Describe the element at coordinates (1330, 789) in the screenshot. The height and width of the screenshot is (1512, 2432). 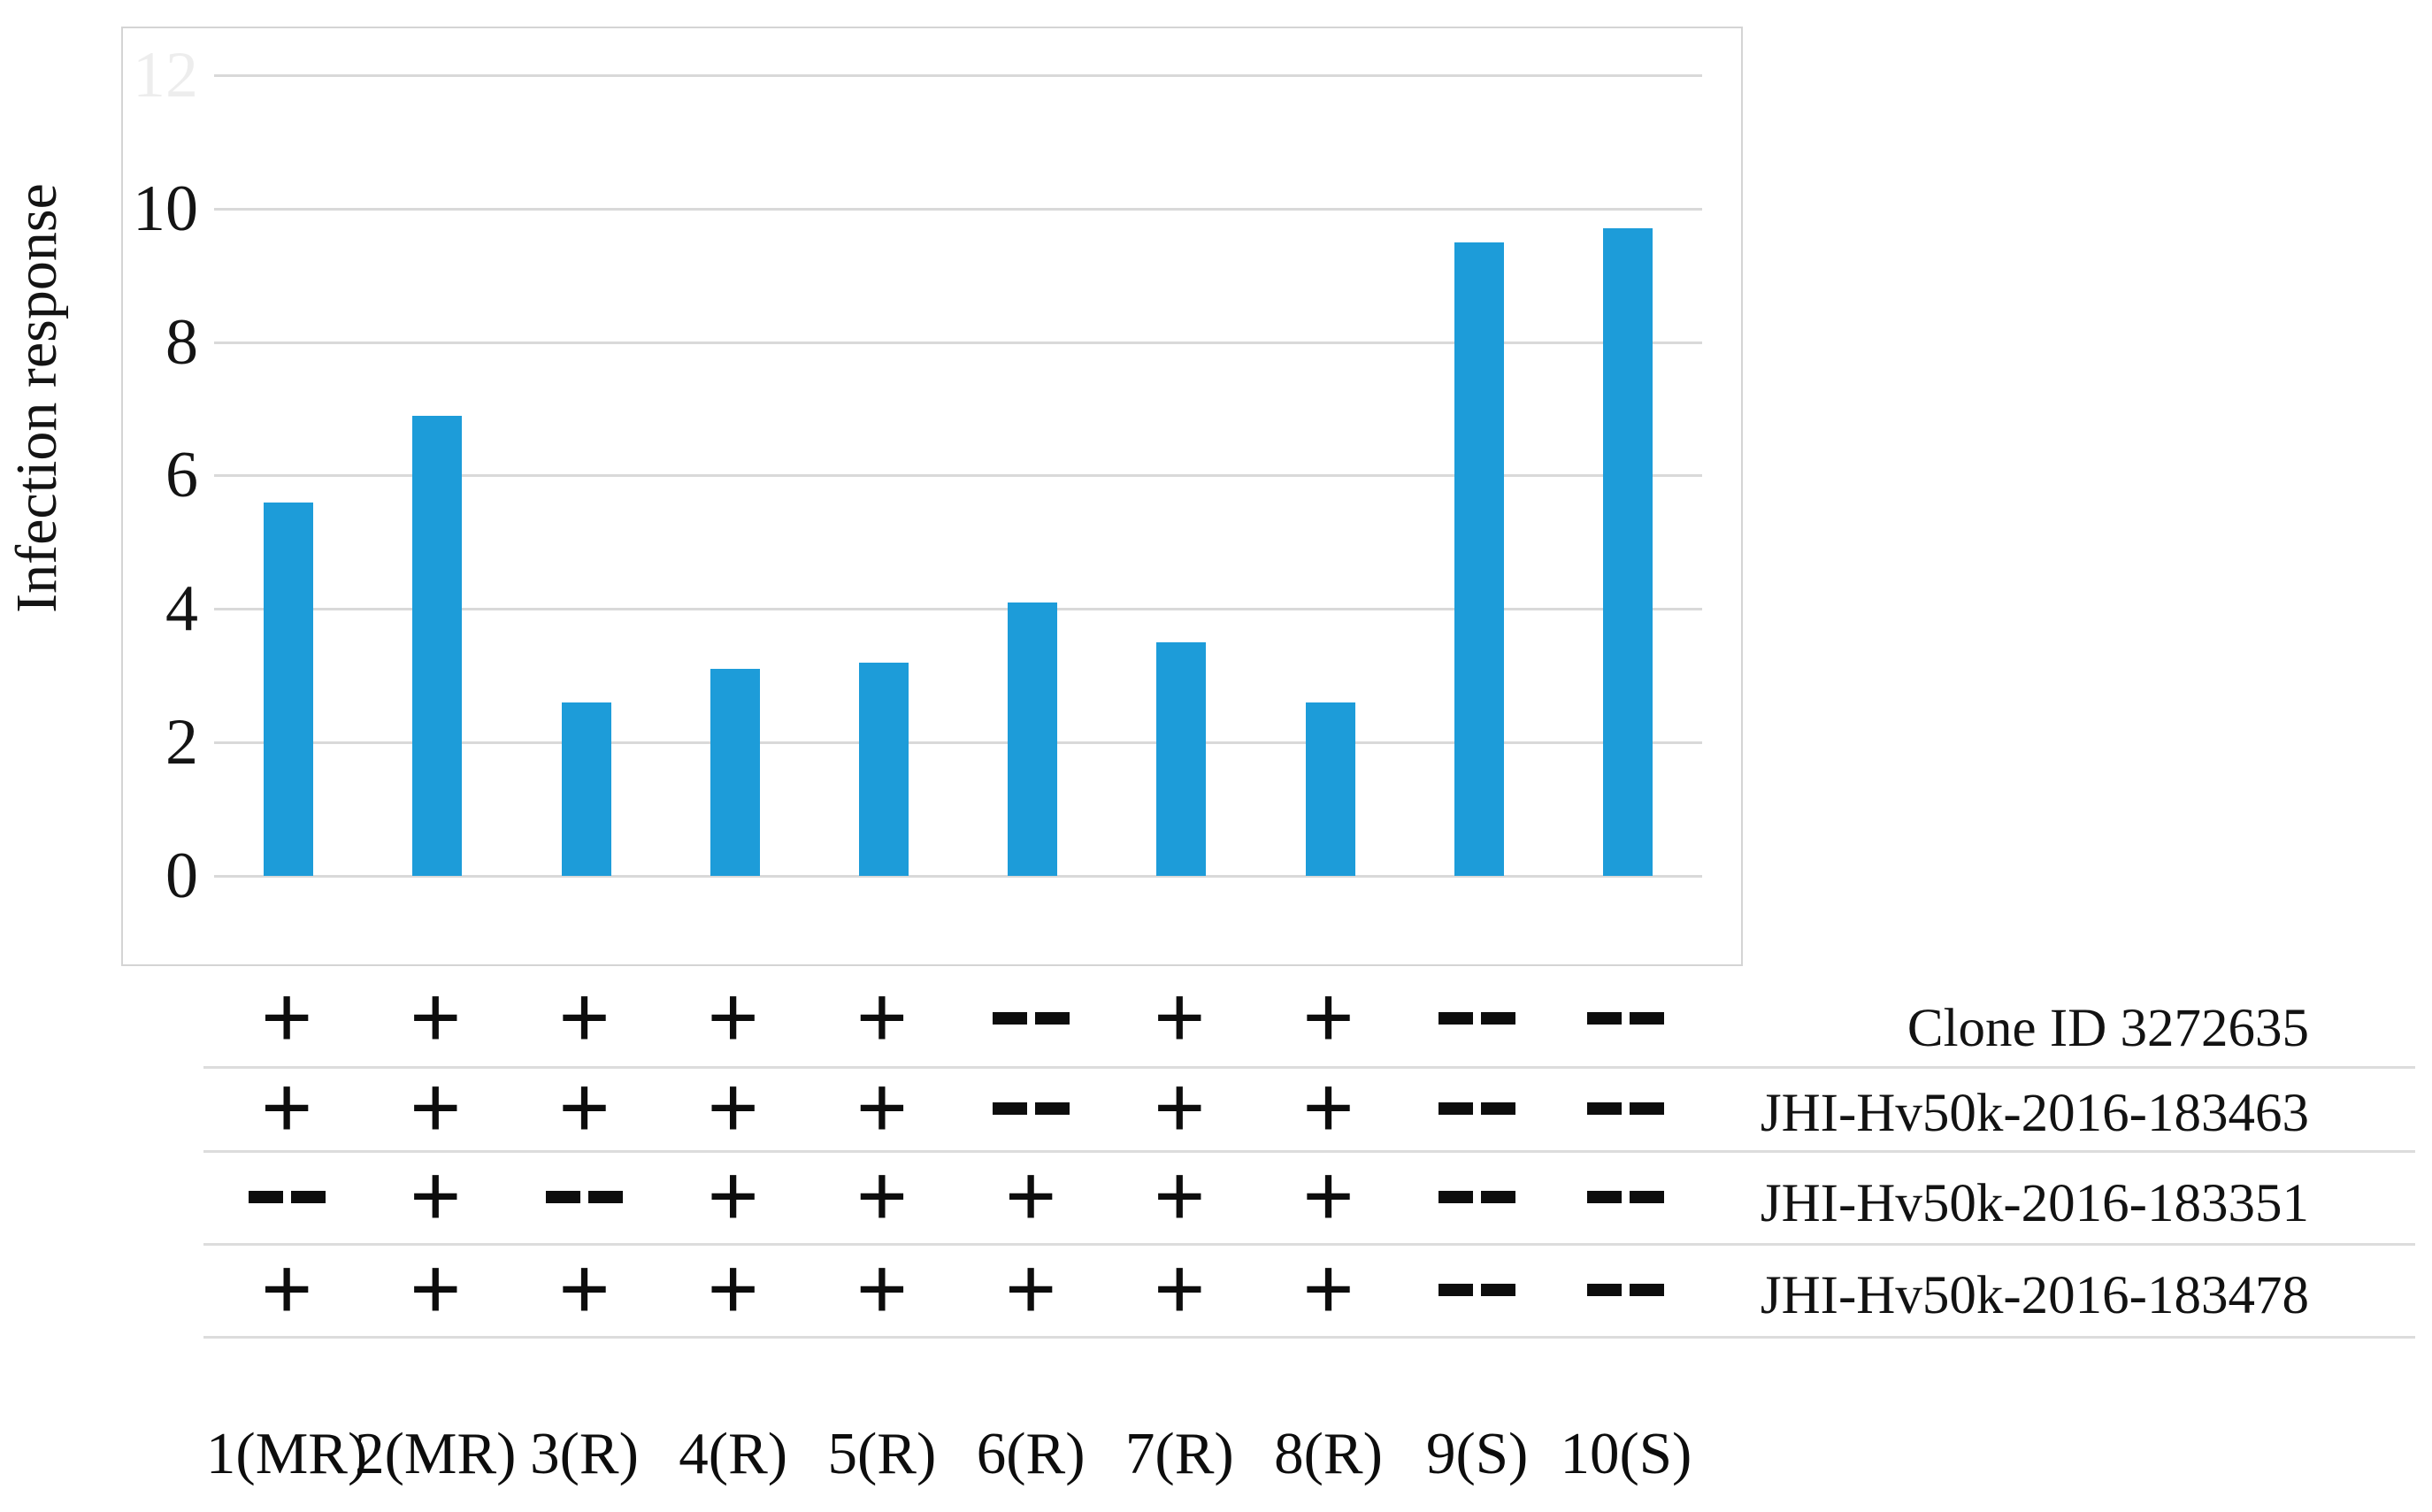
I see `bar-8(R)` at that location.